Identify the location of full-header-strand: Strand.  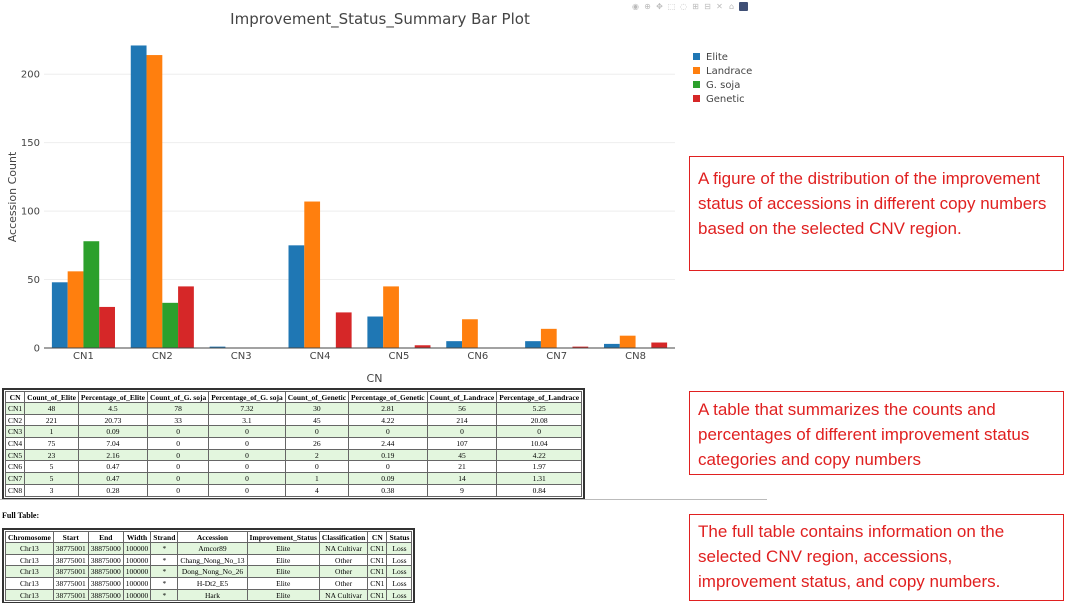
(164, 537).